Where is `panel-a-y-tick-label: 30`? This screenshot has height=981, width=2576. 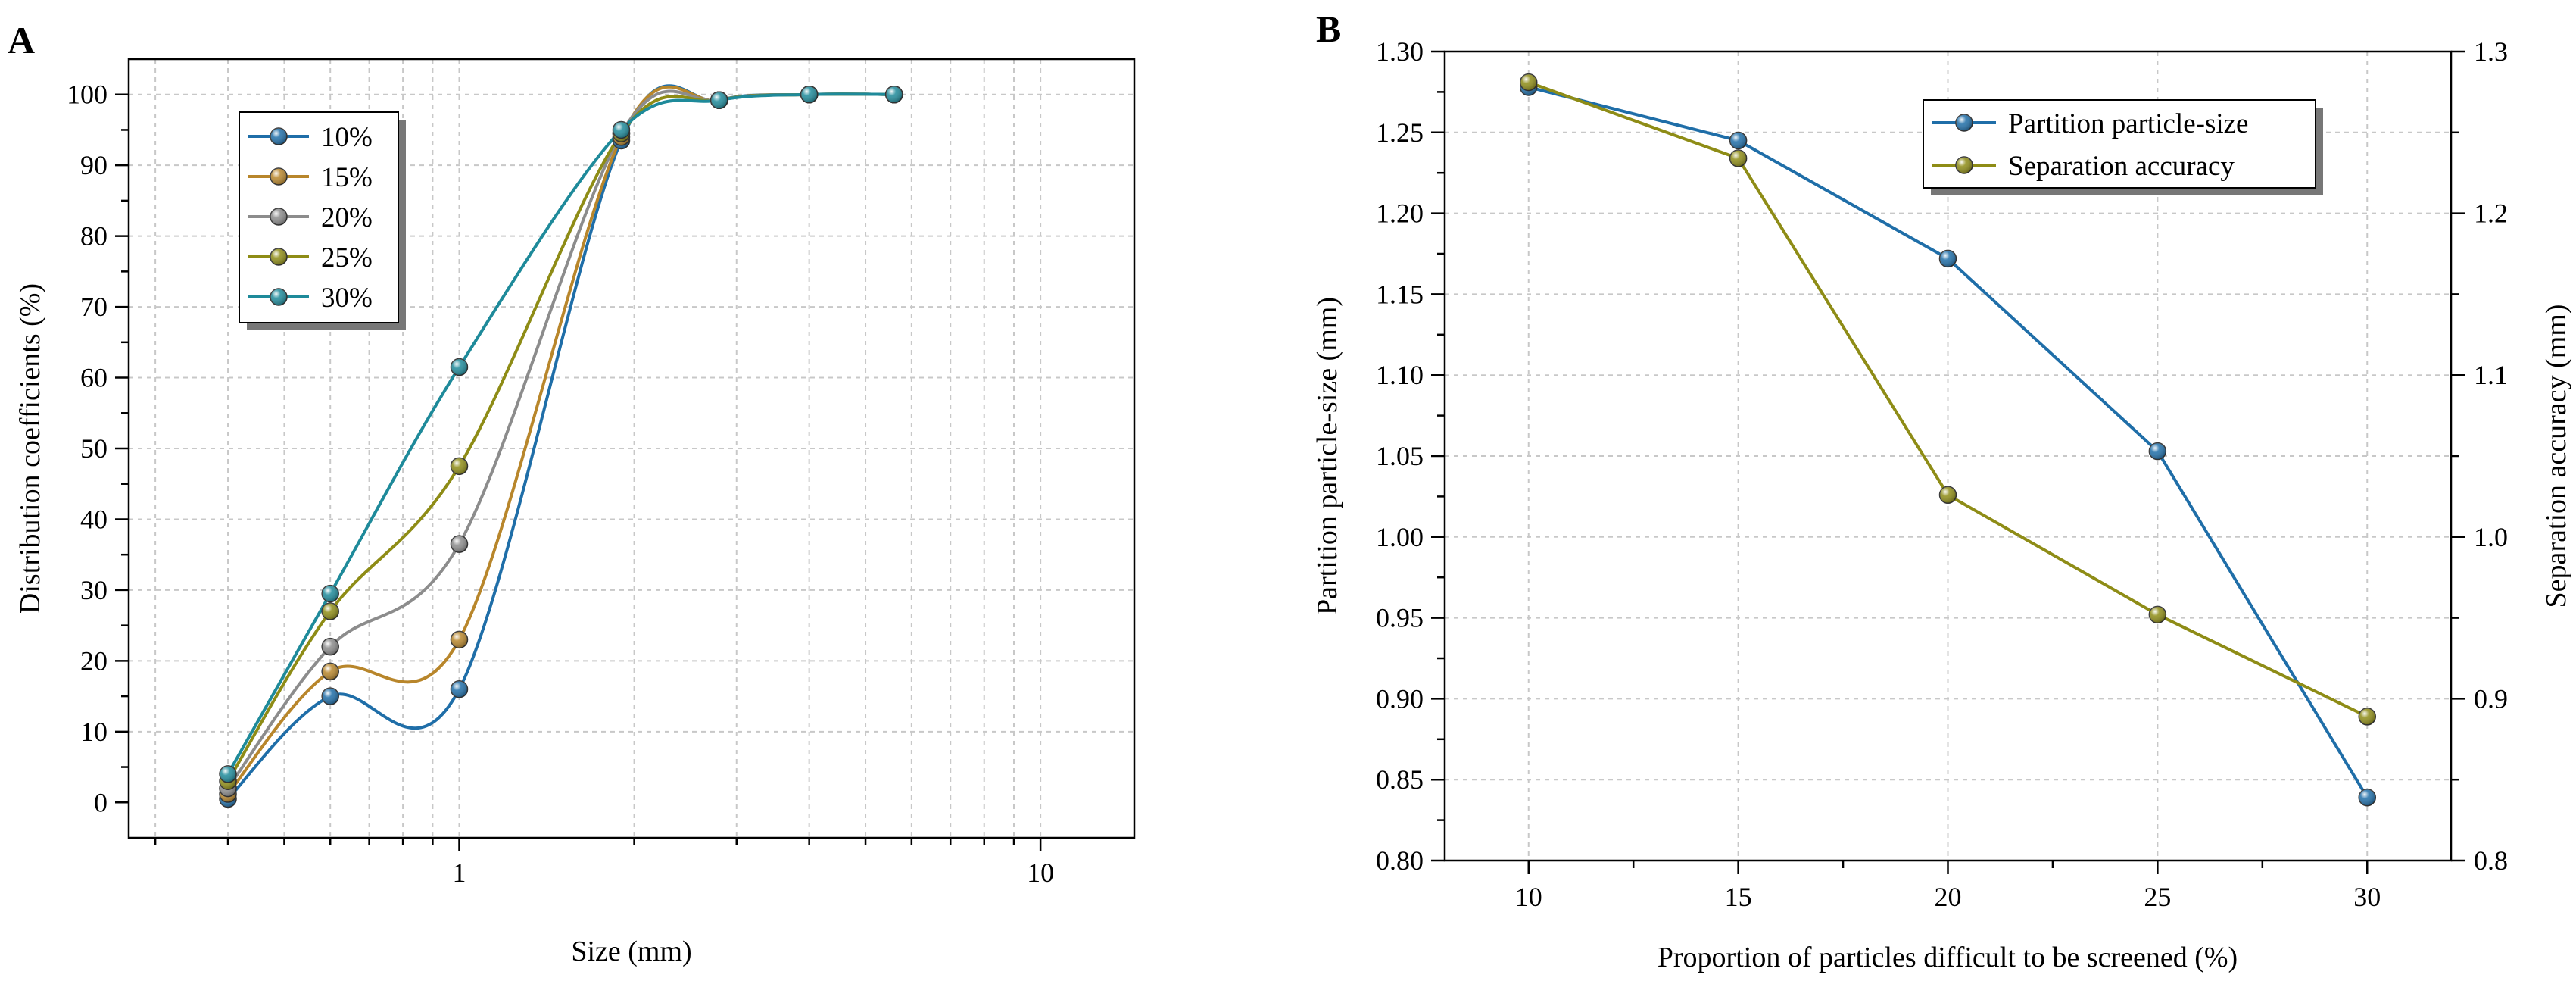
panel-a-y-tick-label: 30 is located at coordinates (94, 590).